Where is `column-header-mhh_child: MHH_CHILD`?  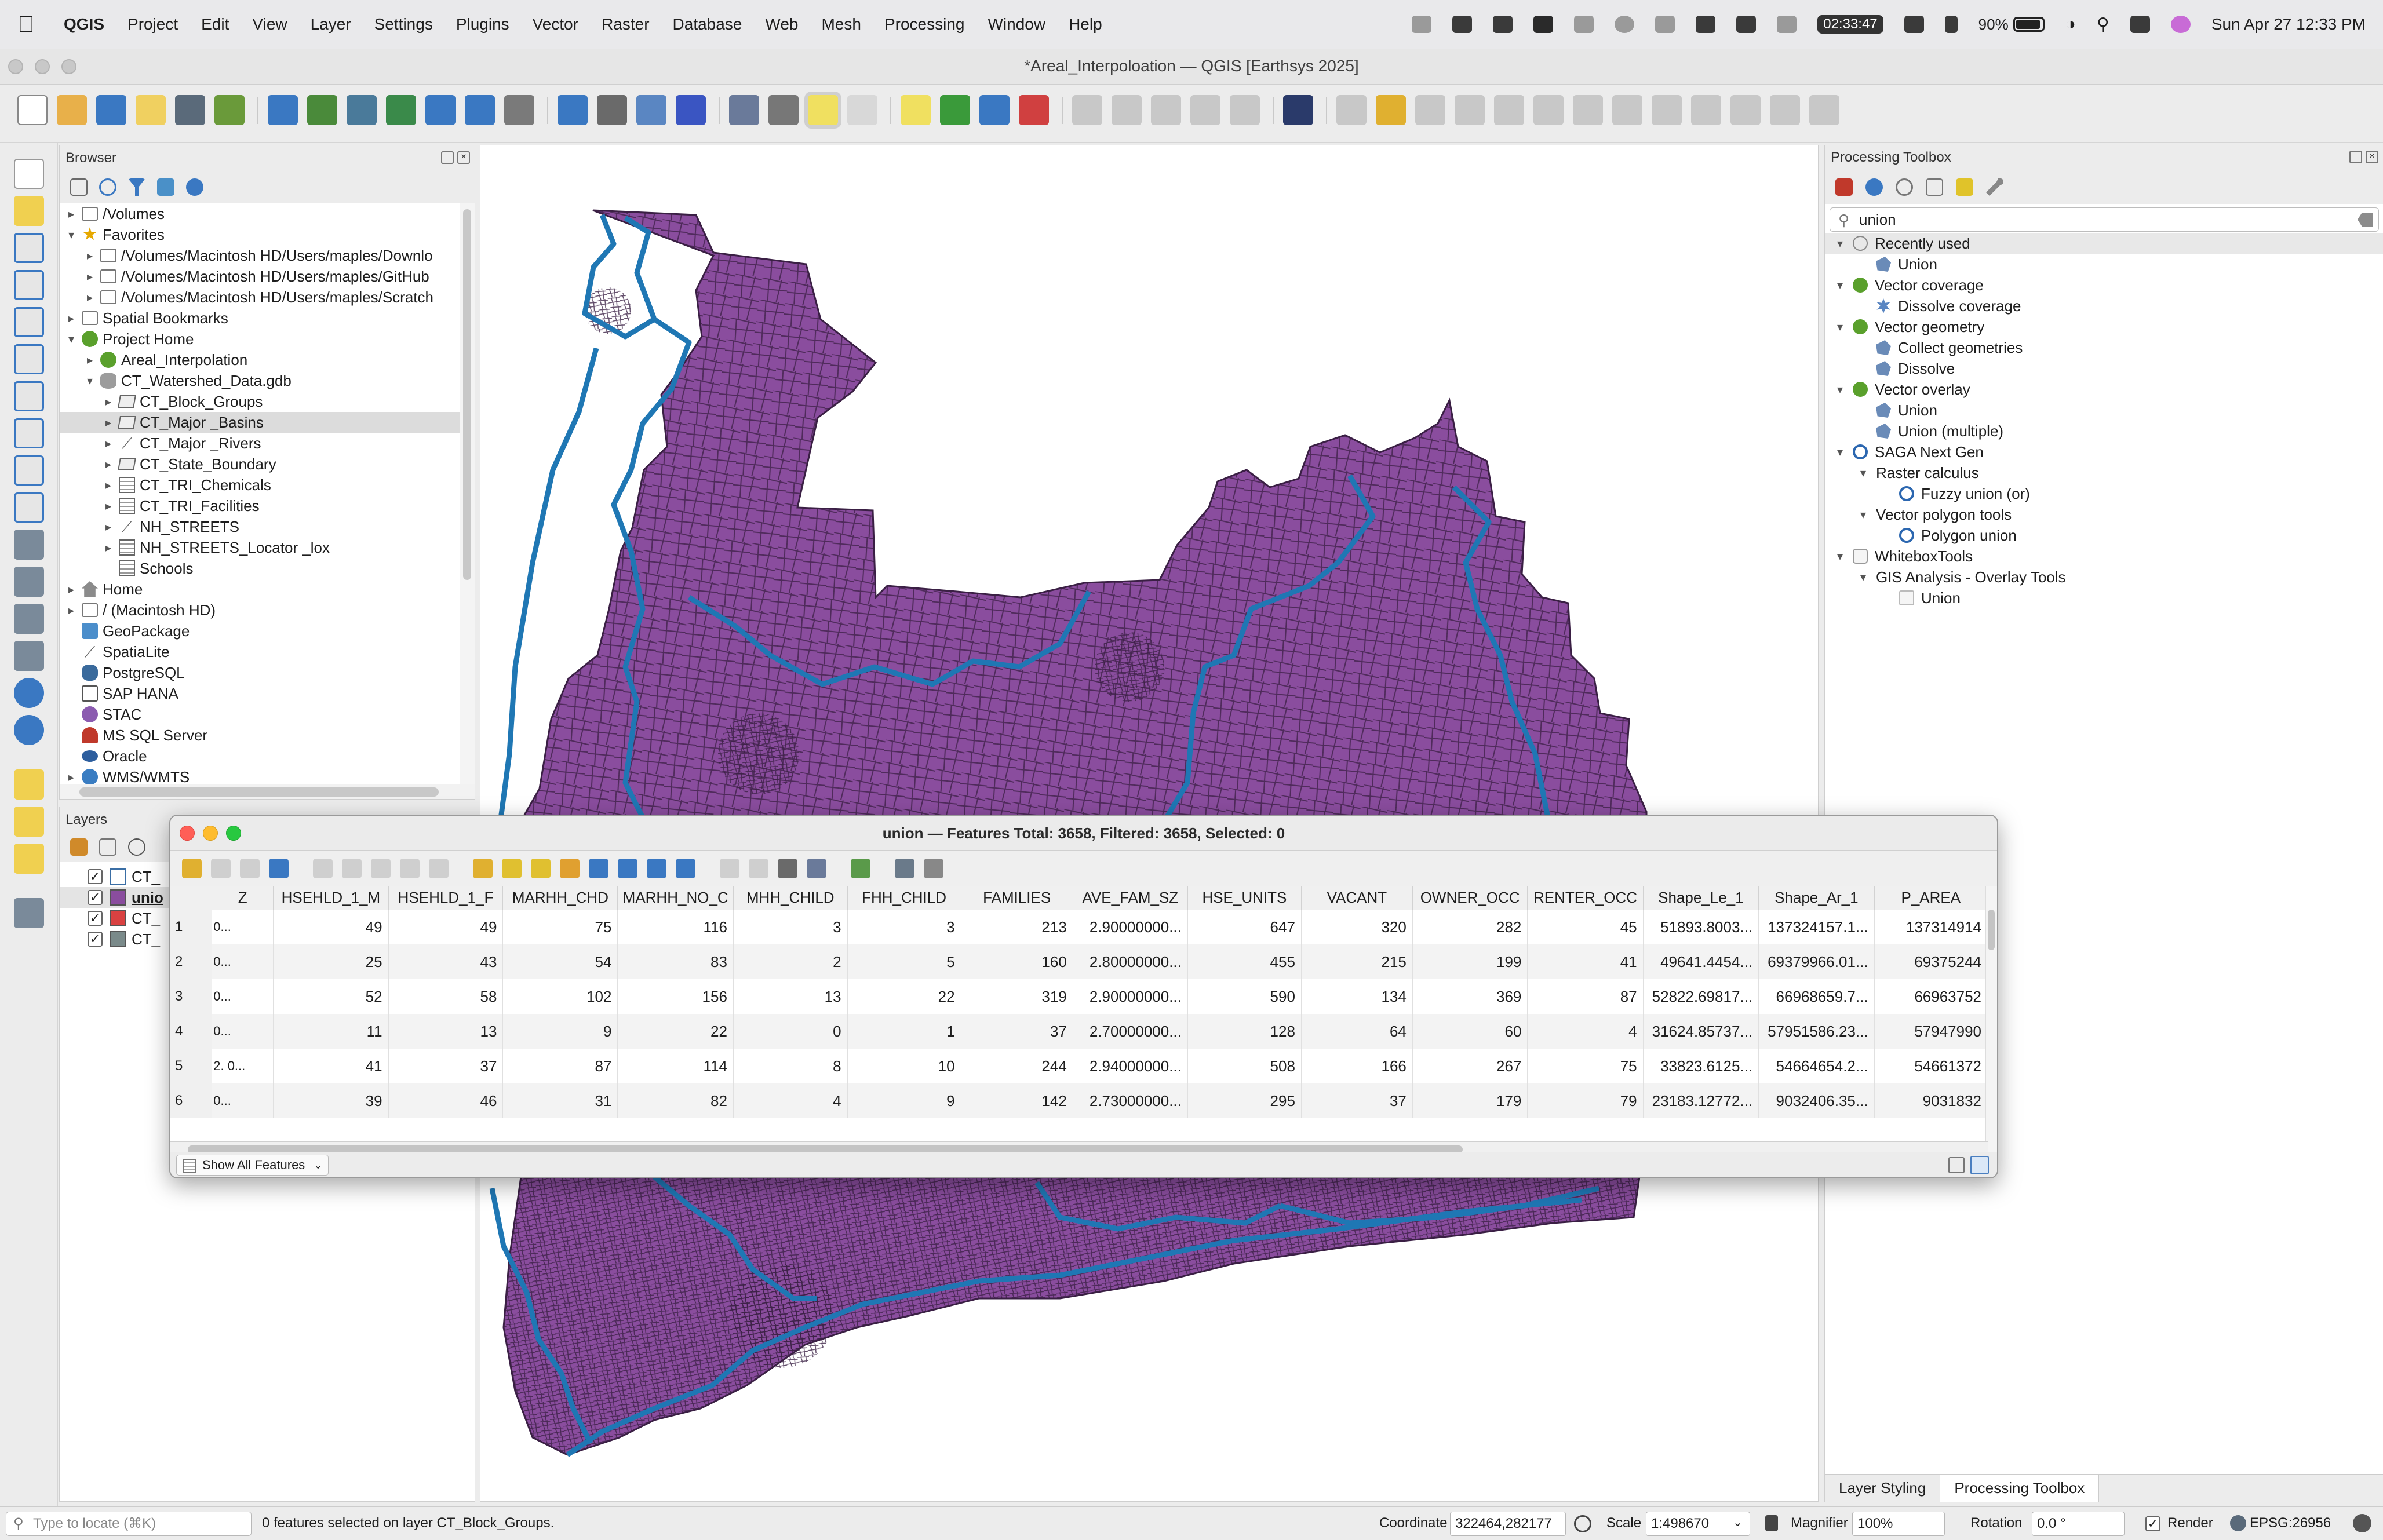 column-header-mhh_child: MHH_CHILD is located at coordinates (791, 898).